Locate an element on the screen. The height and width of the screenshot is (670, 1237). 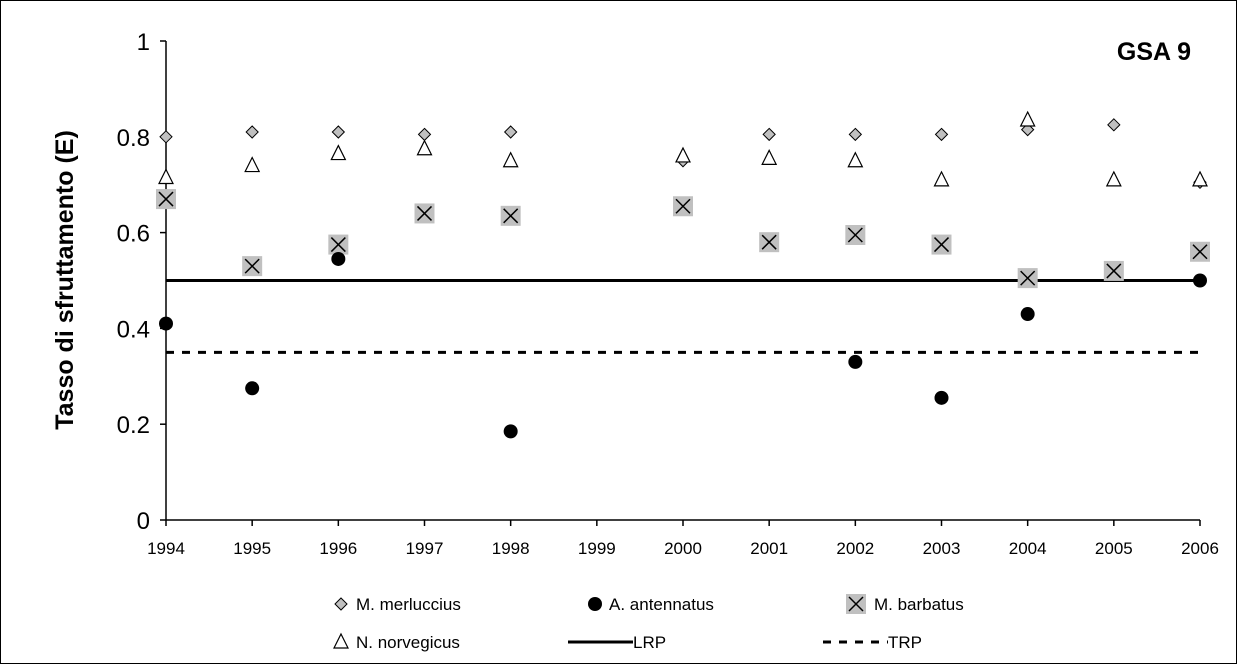
y-tick-label: 1 is located at coordinates (143, 42).